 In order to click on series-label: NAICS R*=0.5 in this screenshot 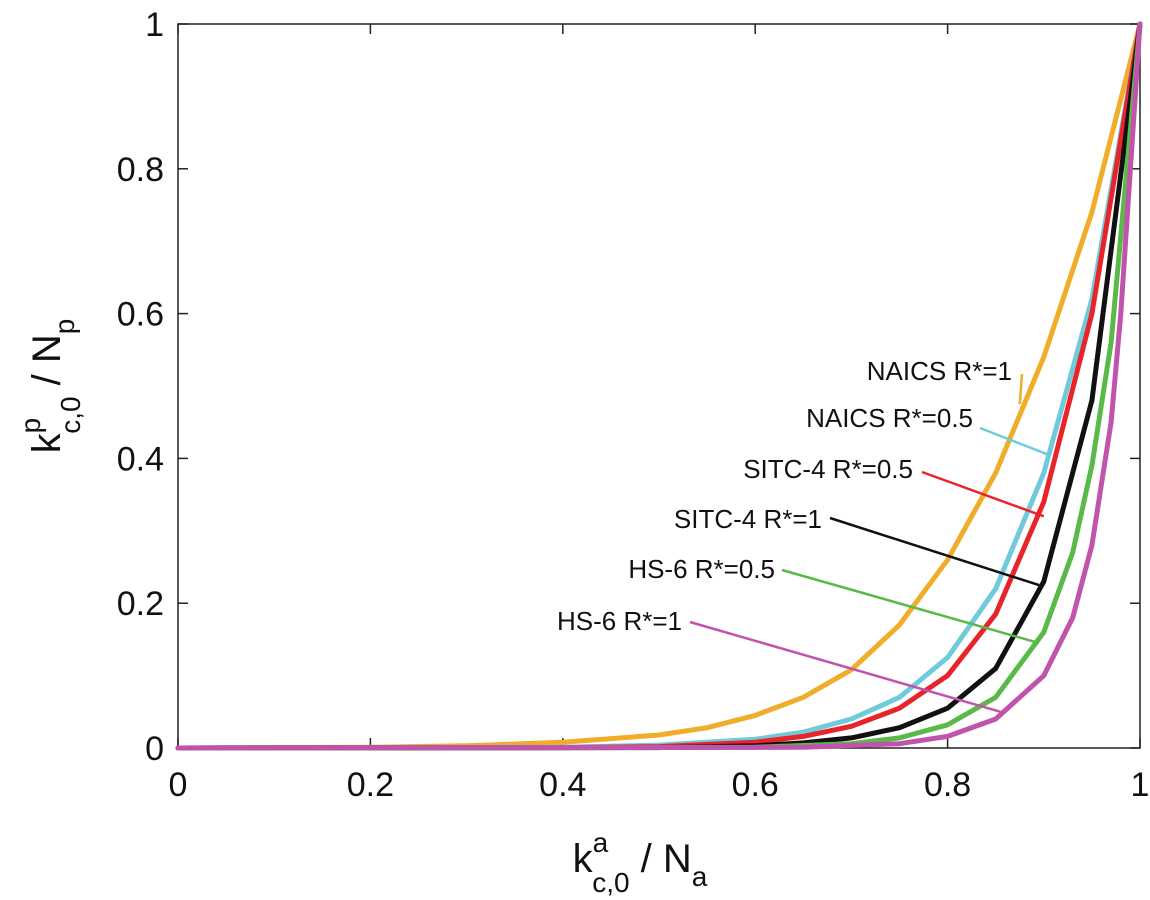, I will do `click(889, 418)`.